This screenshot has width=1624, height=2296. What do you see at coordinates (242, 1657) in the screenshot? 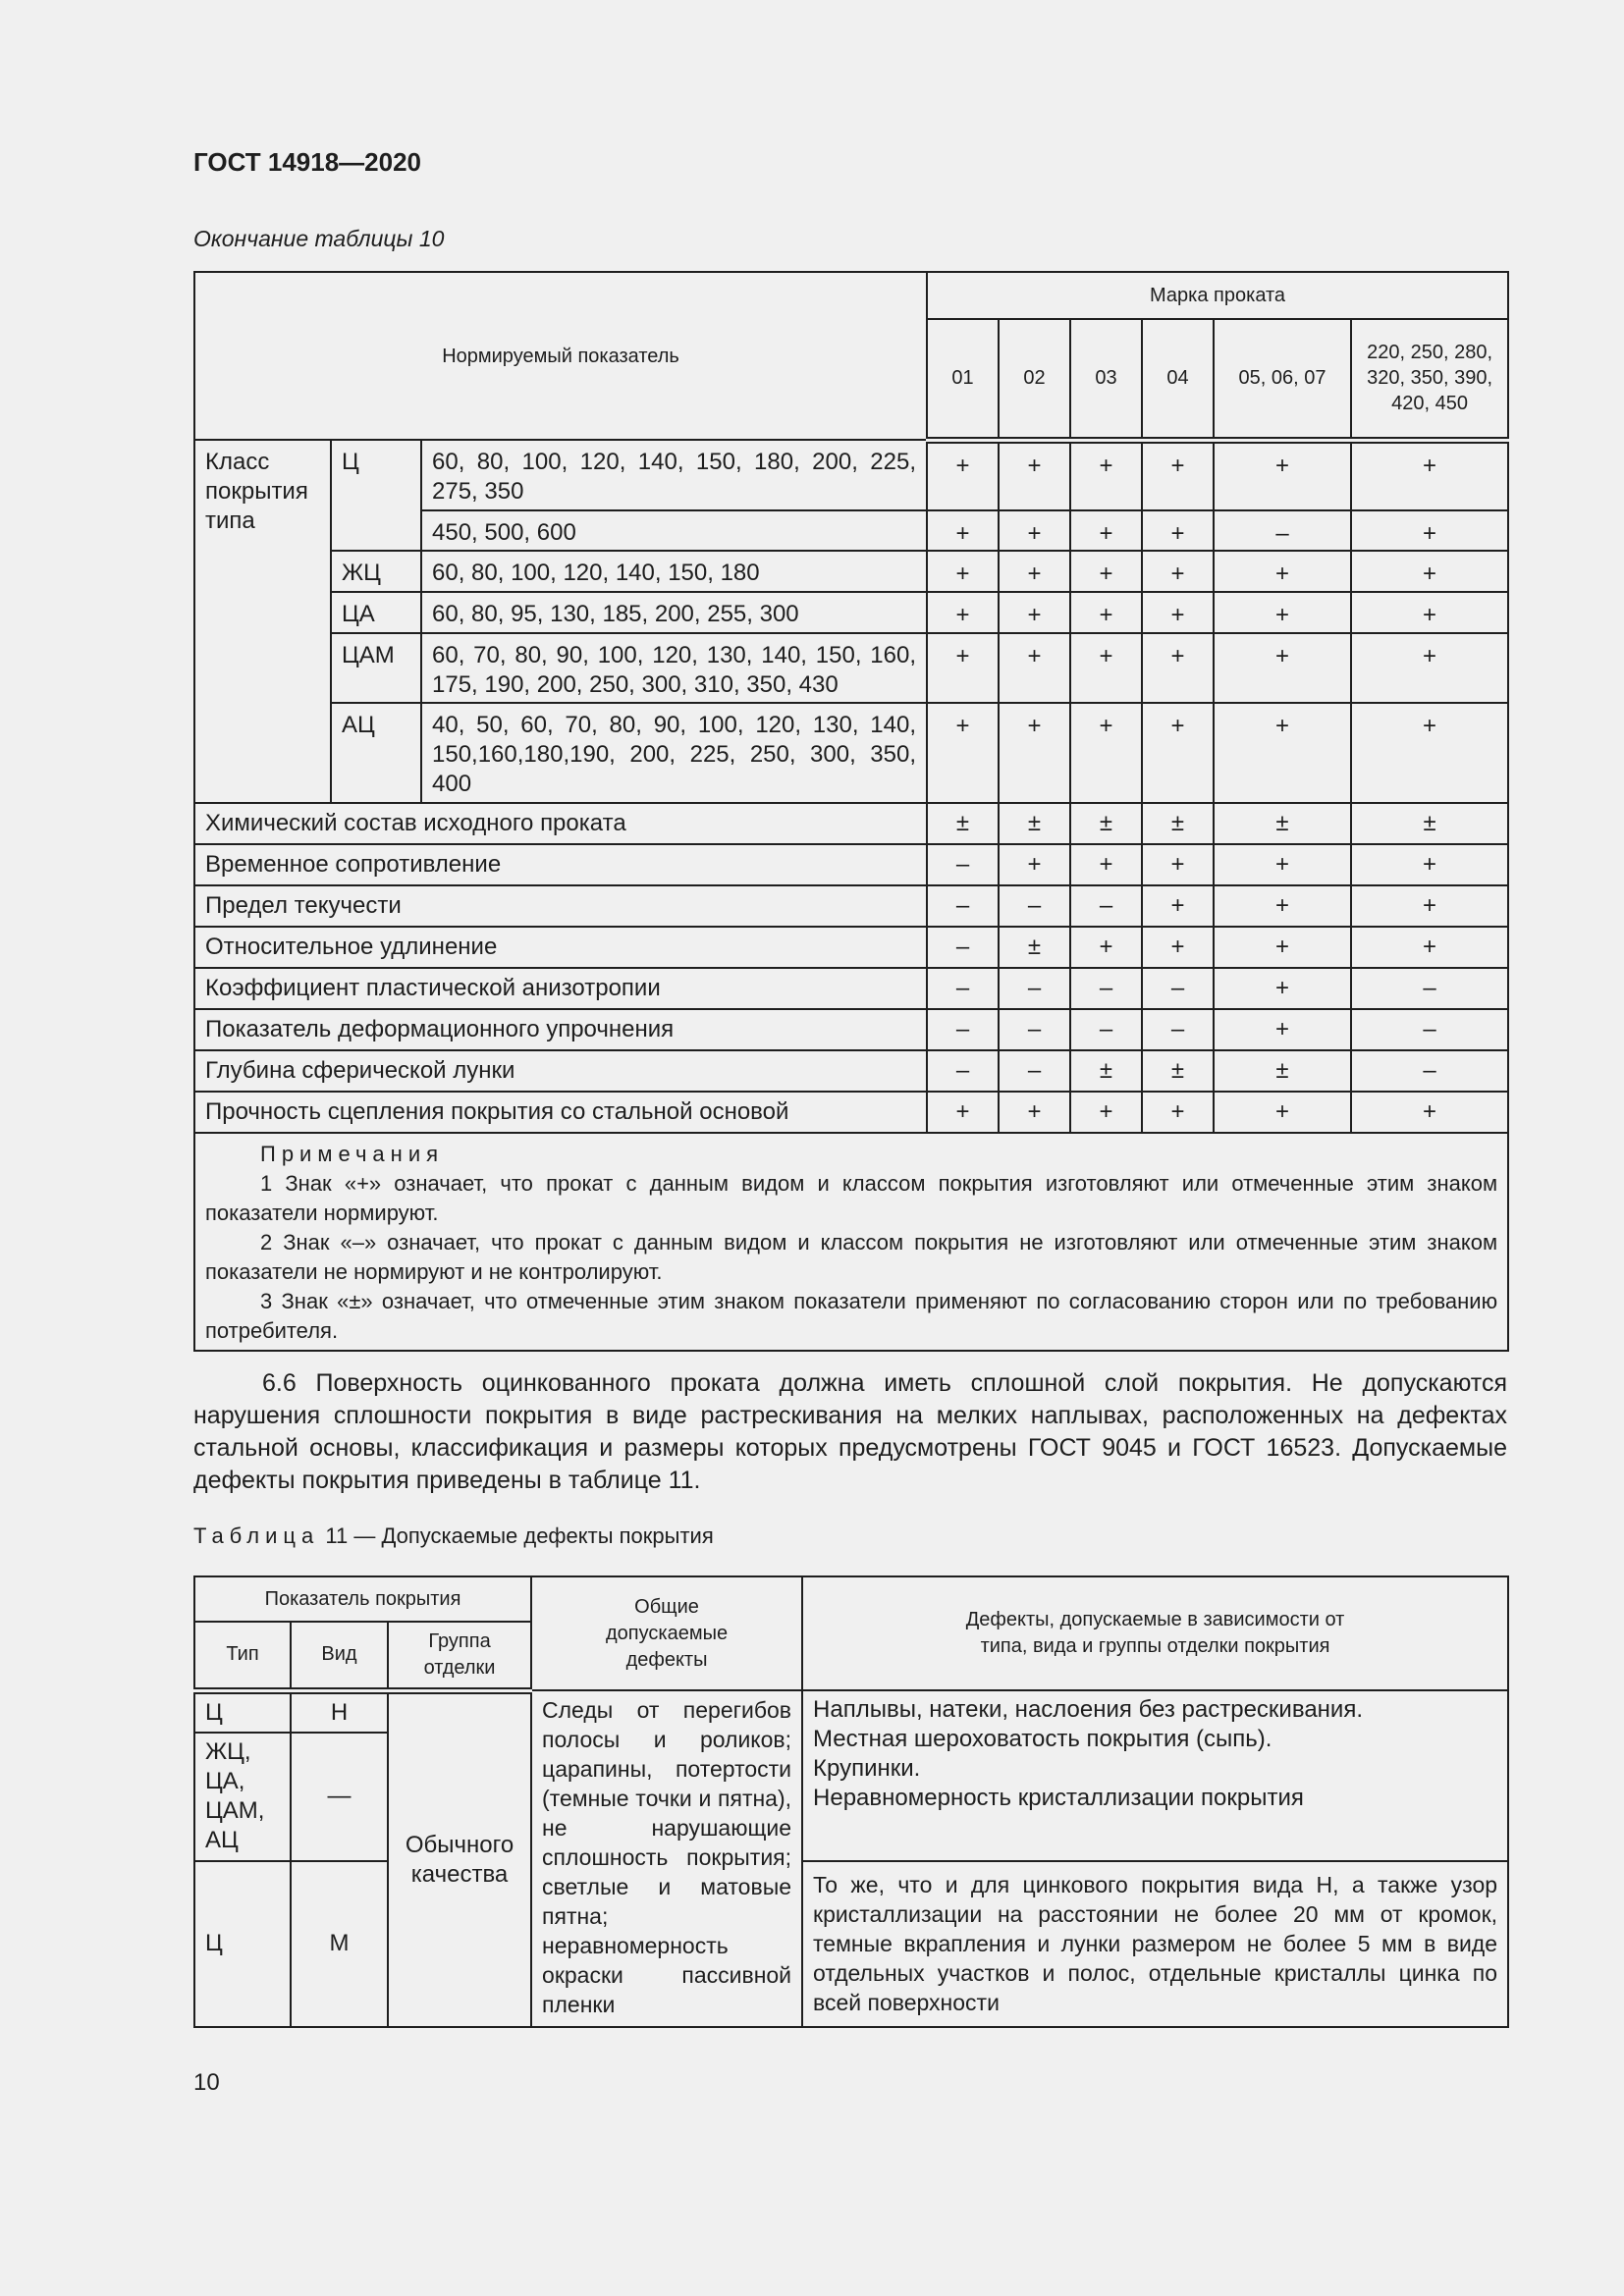
I see `header-type: Тип` at bounding box center [242, 1657].